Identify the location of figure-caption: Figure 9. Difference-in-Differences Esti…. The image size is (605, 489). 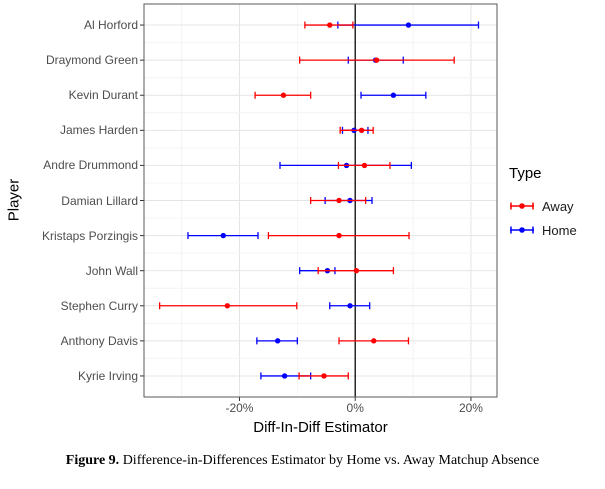
(302, 461).